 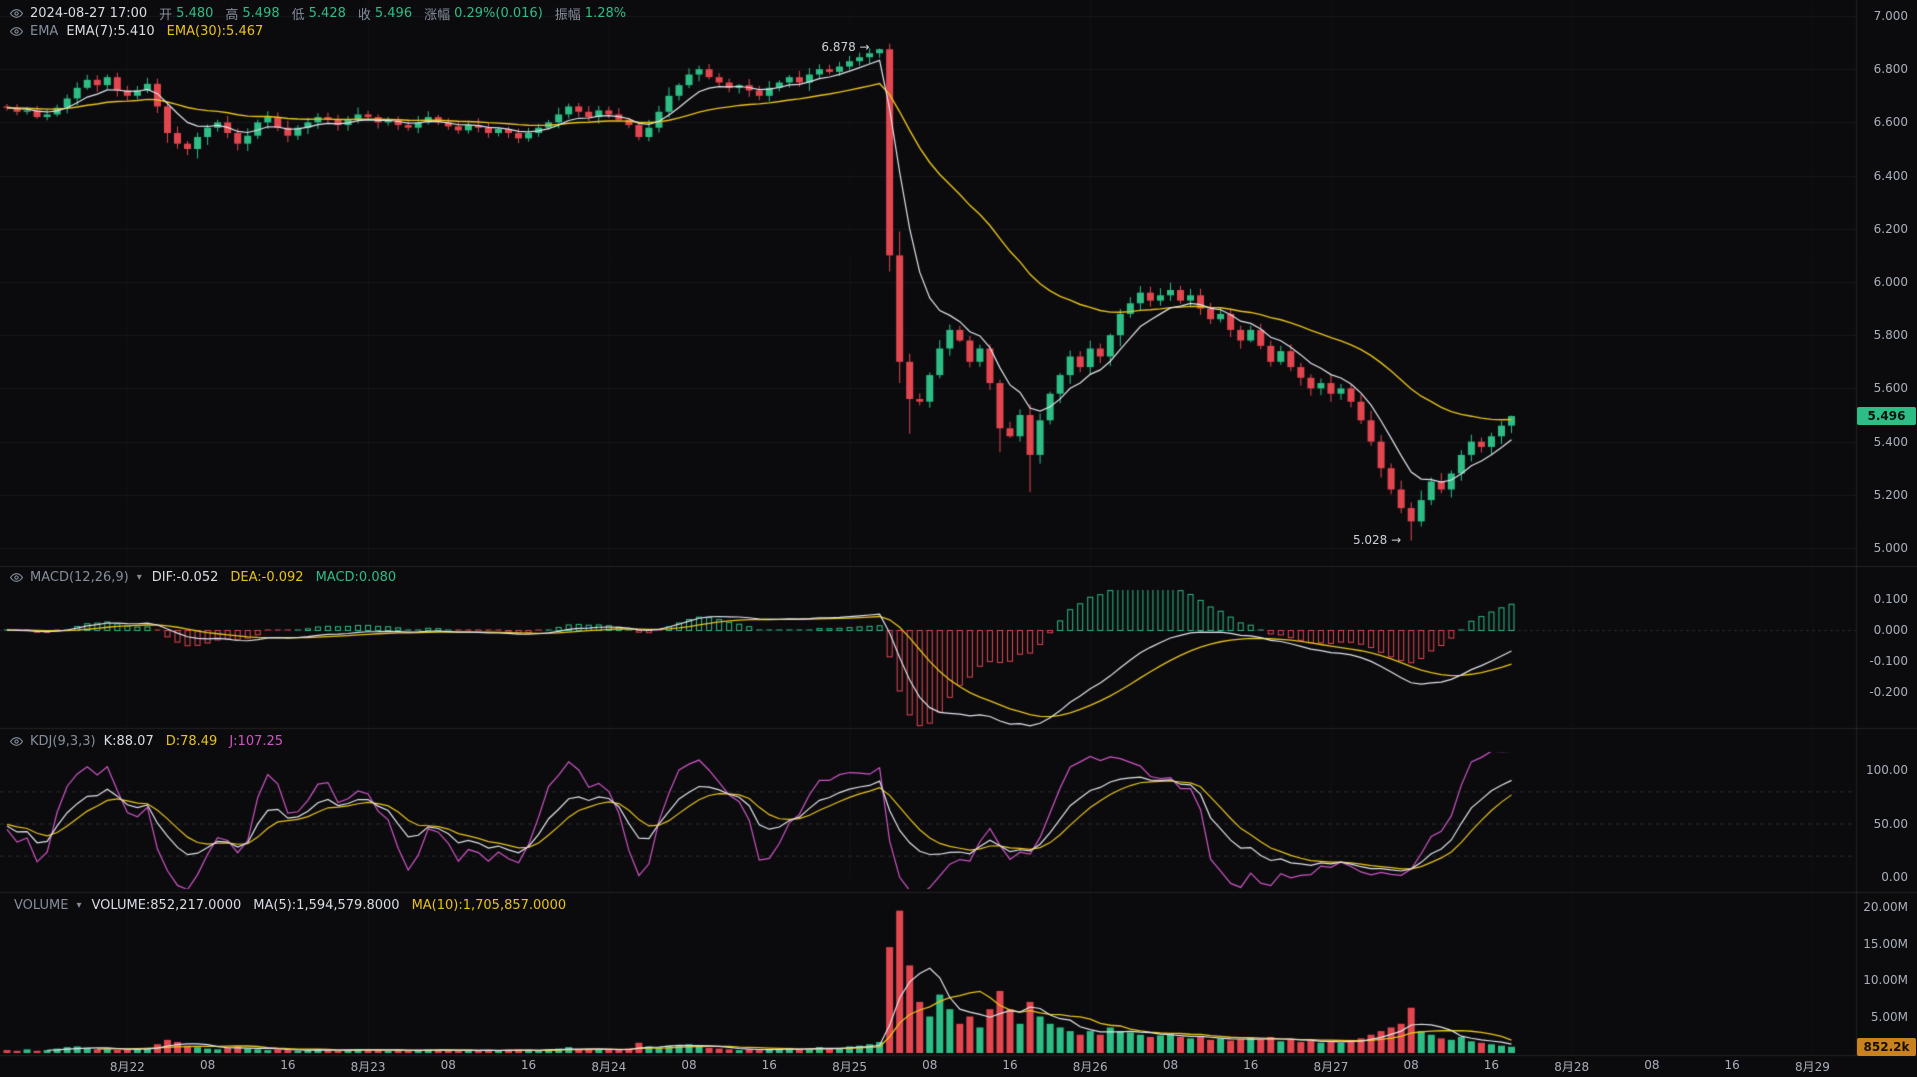 What do you see at coordinates (1885, 907) in the screenshot?
I see `y-axis-label: 20.00M` at bounding box center [1885, 907].